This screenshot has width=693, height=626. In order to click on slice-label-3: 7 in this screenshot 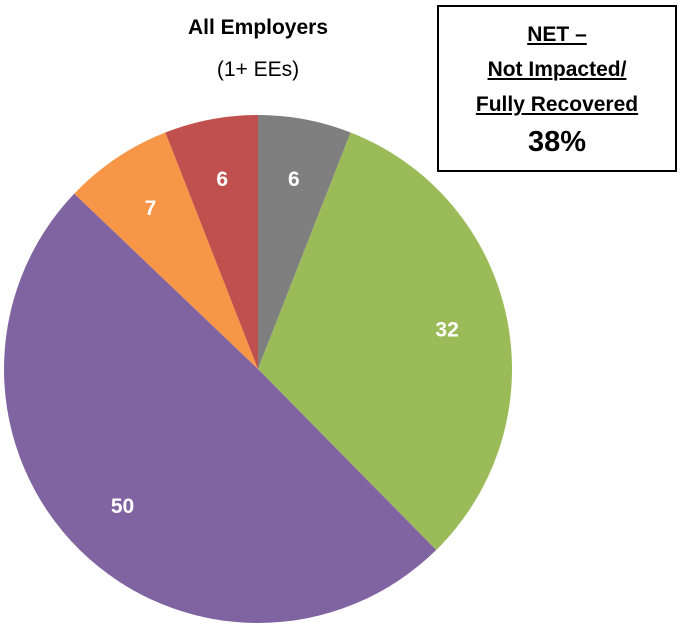, I will do `click(151, 208)`.